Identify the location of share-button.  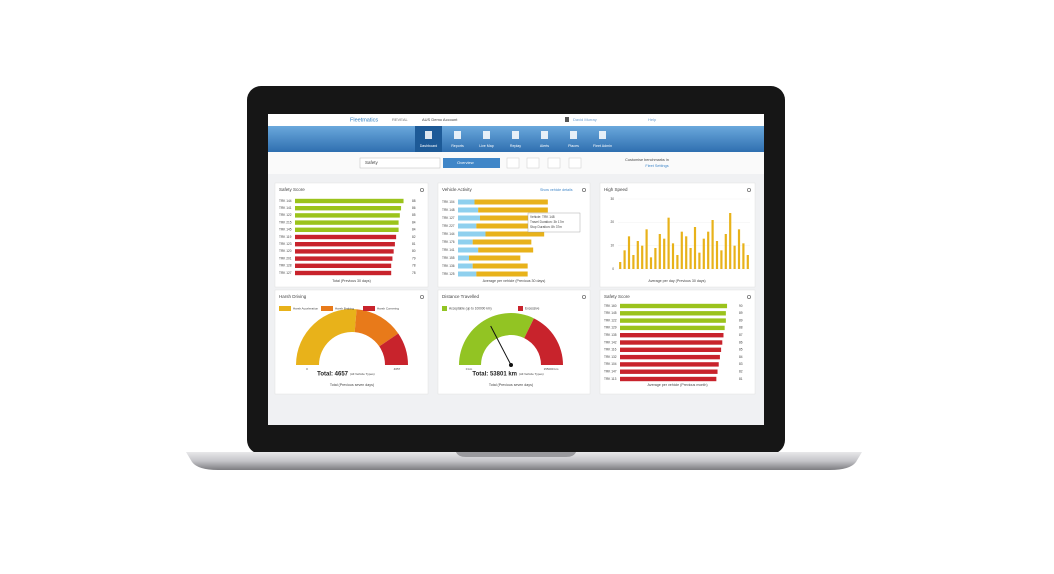
(554, 163).